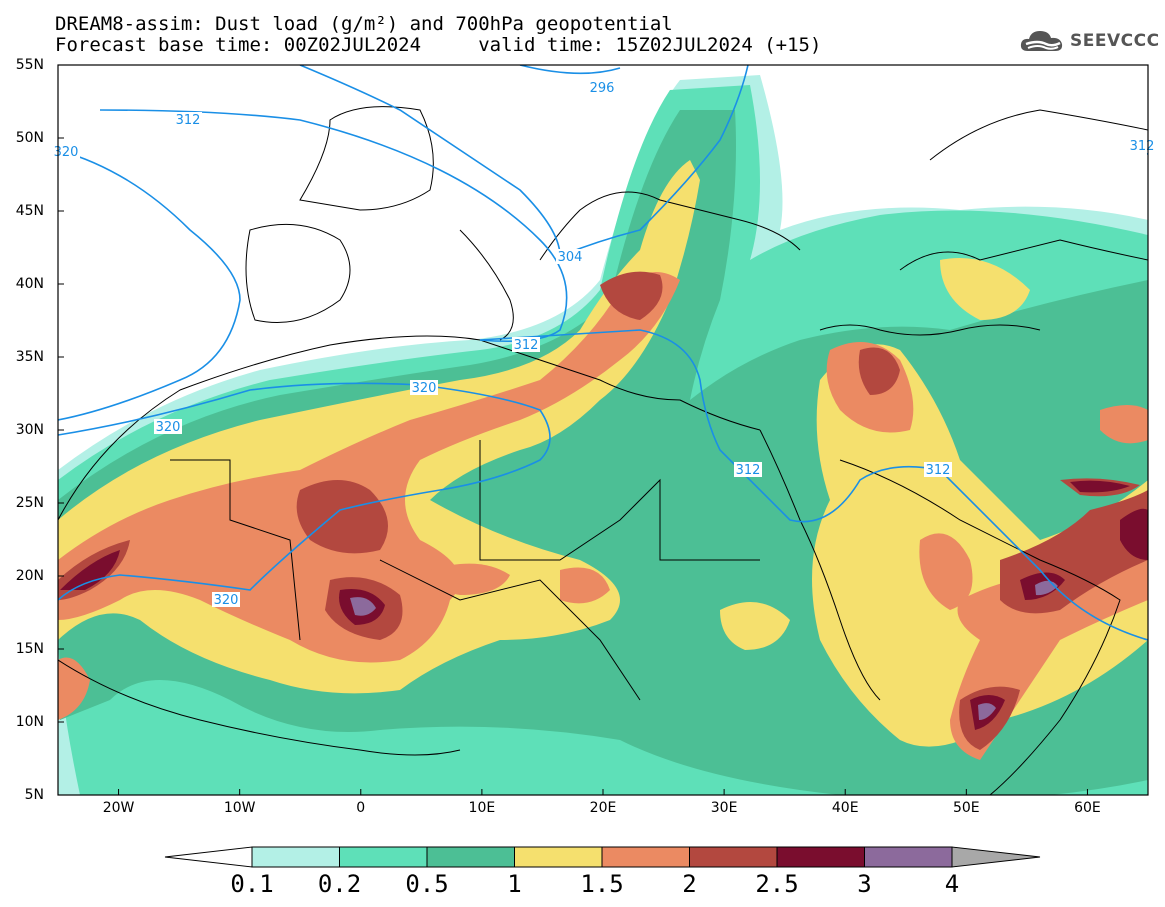 The width and height of the screenshot is (1165, 907). I want to click on lon-label: 0, so click(361, 808).